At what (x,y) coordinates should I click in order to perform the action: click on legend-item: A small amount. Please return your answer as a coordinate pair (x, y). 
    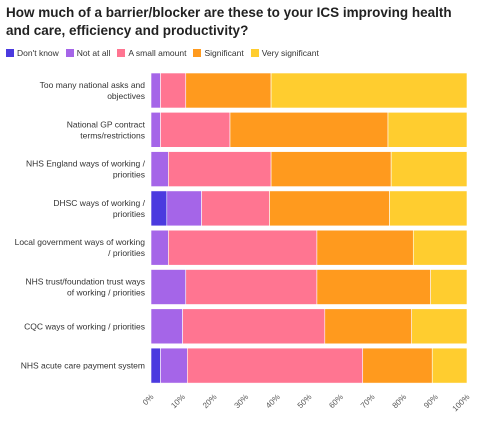
    Looking at the image, I should click on (151, 53).